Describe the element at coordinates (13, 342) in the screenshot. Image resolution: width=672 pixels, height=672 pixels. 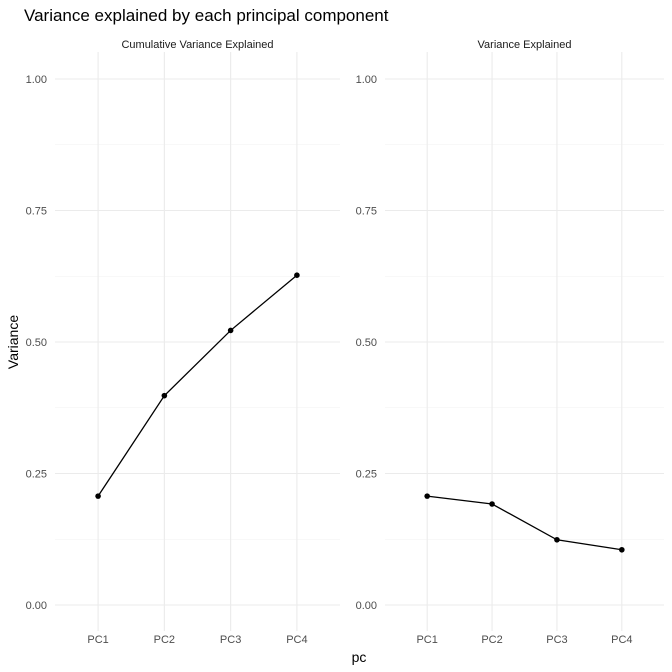
I see `y-axis-title: Variance` at that location.